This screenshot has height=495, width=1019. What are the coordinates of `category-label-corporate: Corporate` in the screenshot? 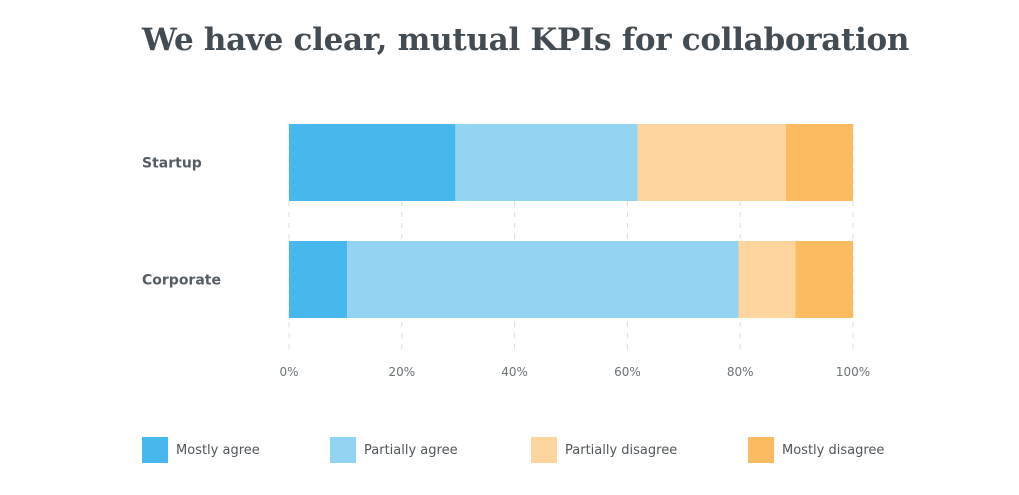 It's located at (181, 281).